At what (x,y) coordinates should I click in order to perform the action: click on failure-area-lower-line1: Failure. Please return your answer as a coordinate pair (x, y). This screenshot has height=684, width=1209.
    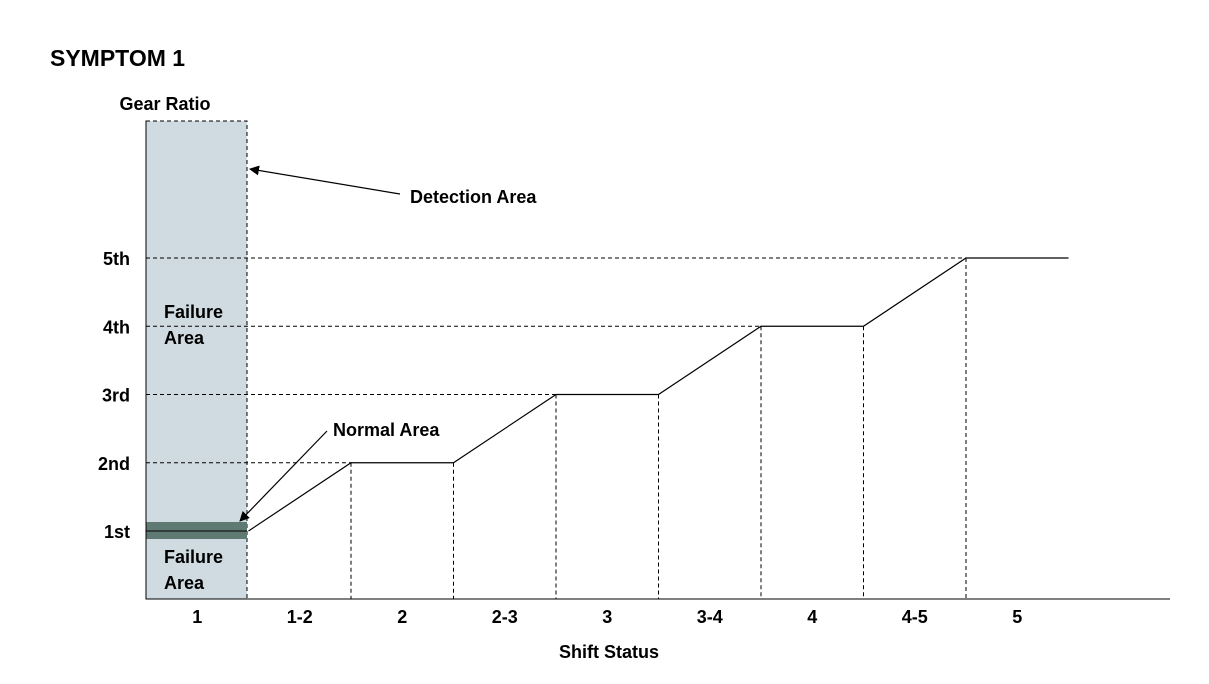
    Looking at the image, I should click on (193, 557).